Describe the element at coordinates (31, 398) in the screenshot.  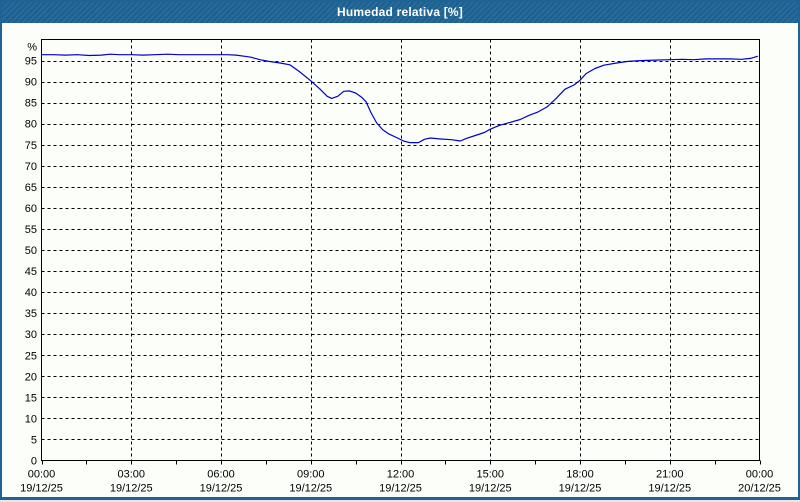
I see `y-tick-label: 15` at that location.